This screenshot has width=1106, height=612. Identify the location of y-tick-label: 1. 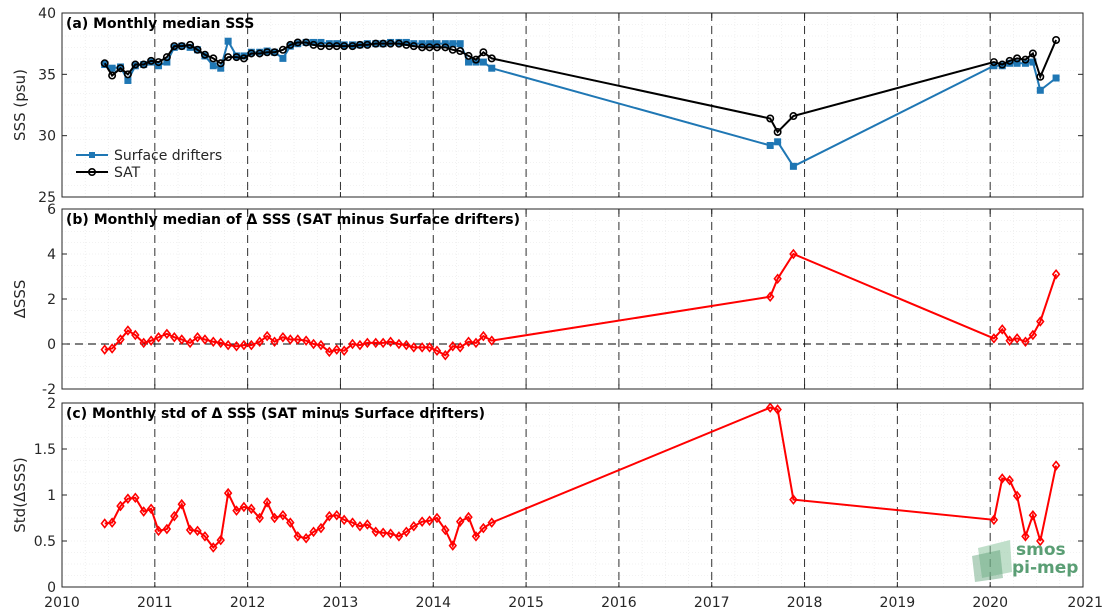
(51, 496).